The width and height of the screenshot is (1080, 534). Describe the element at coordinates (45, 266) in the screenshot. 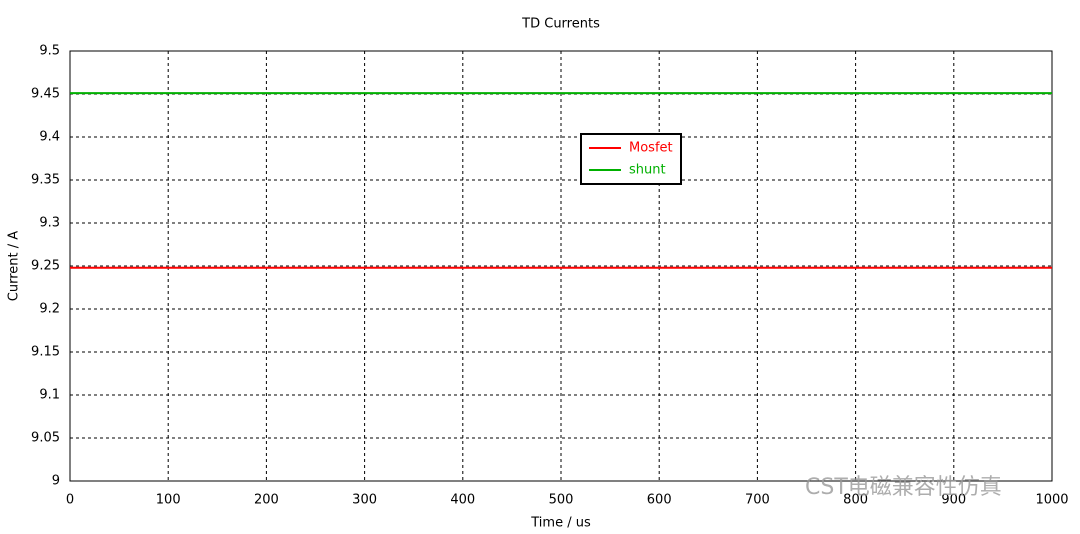

I see `y-tick-label: 9.25` at that location.